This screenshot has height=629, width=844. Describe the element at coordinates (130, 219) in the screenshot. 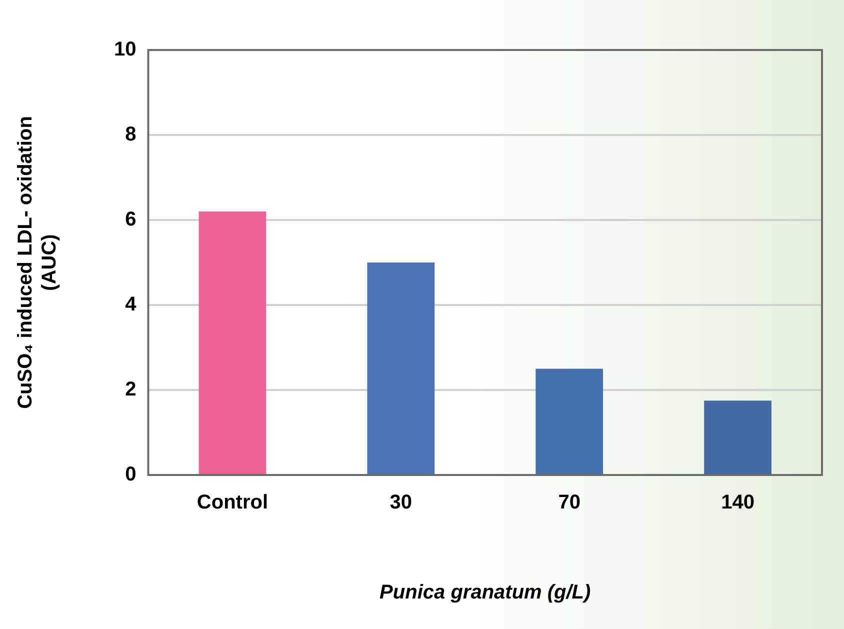

I see `y-tick-label: 6` at that location.